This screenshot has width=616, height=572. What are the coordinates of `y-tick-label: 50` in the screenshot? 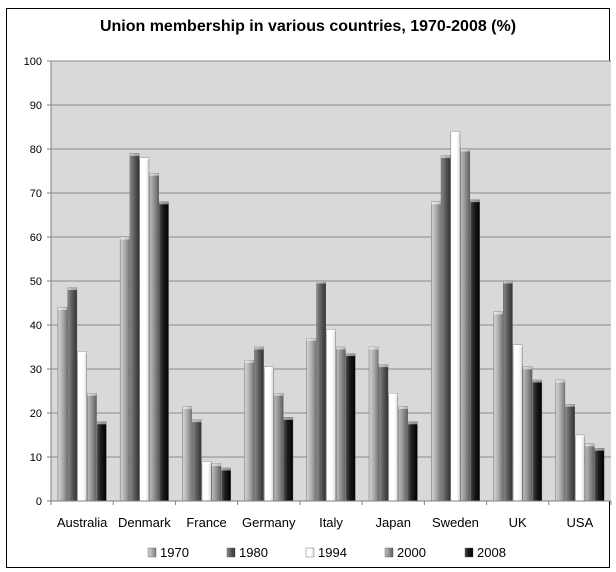 It's located at (36, 282).